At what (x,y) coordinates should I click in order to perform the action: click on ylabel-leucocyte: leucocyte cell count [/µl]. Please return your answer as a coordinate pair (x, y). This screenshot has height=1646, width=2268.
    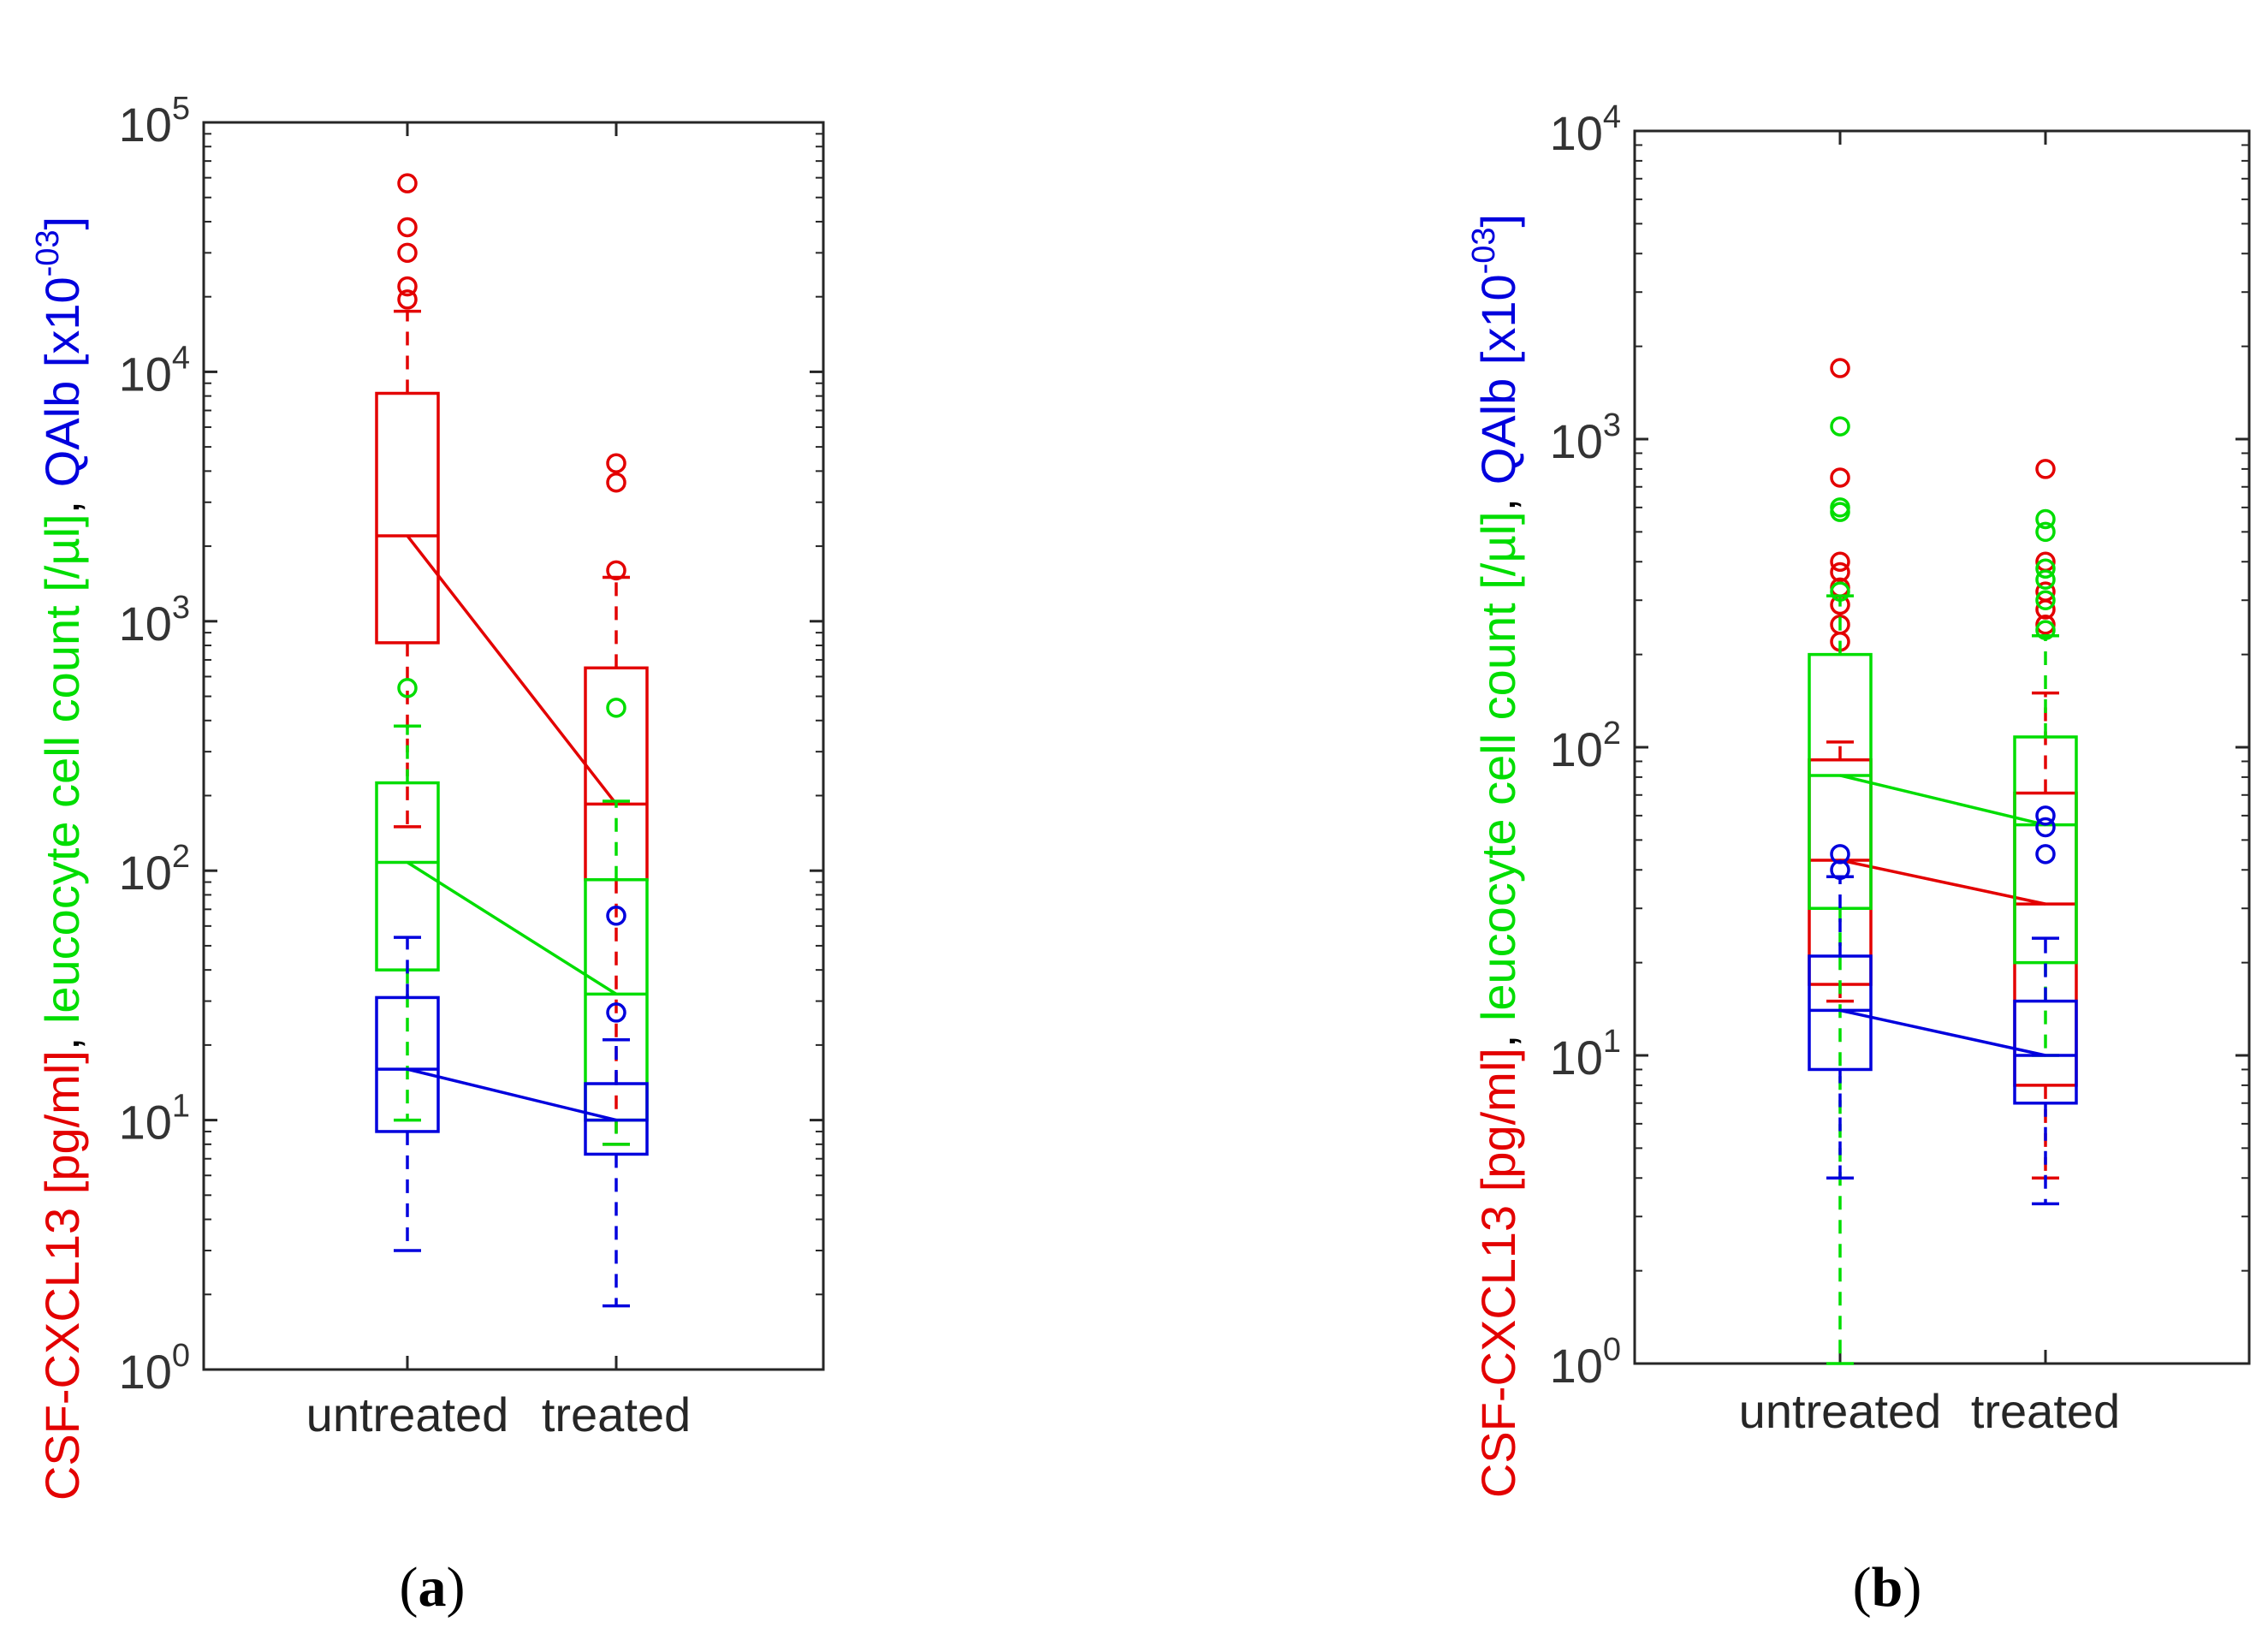
    Looking at the image, I should click on (1498, 766).